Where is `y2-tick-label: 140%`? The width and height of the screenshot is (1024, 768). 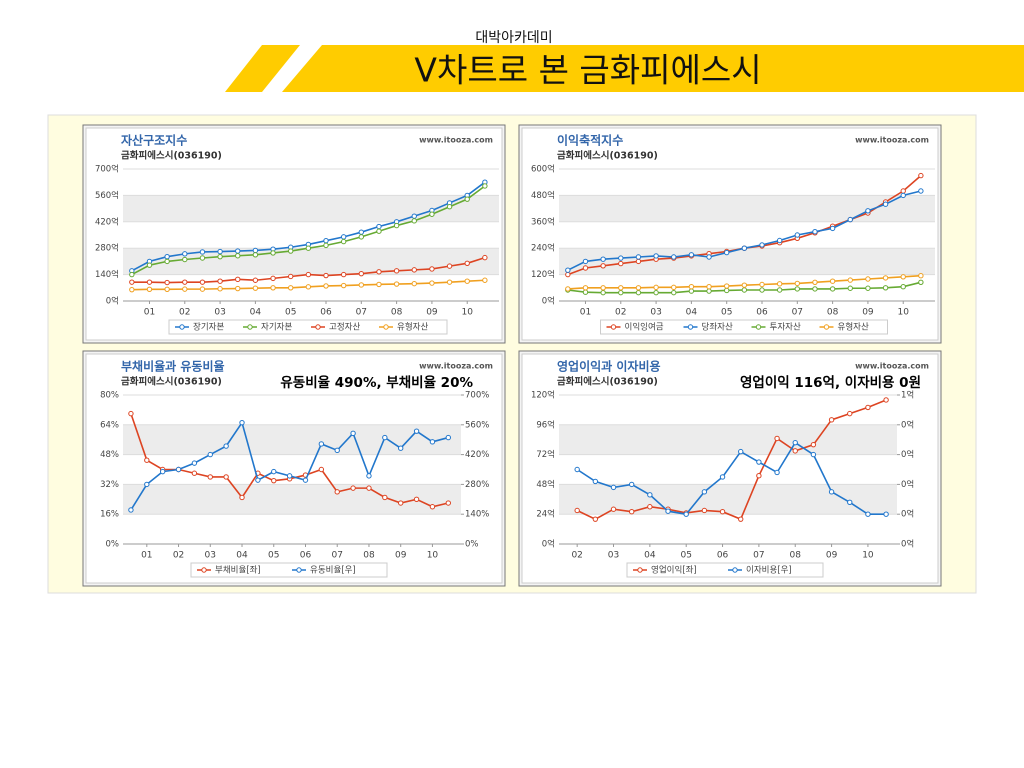 y2-tick-label: 140% is located at coordinates (477, 515).